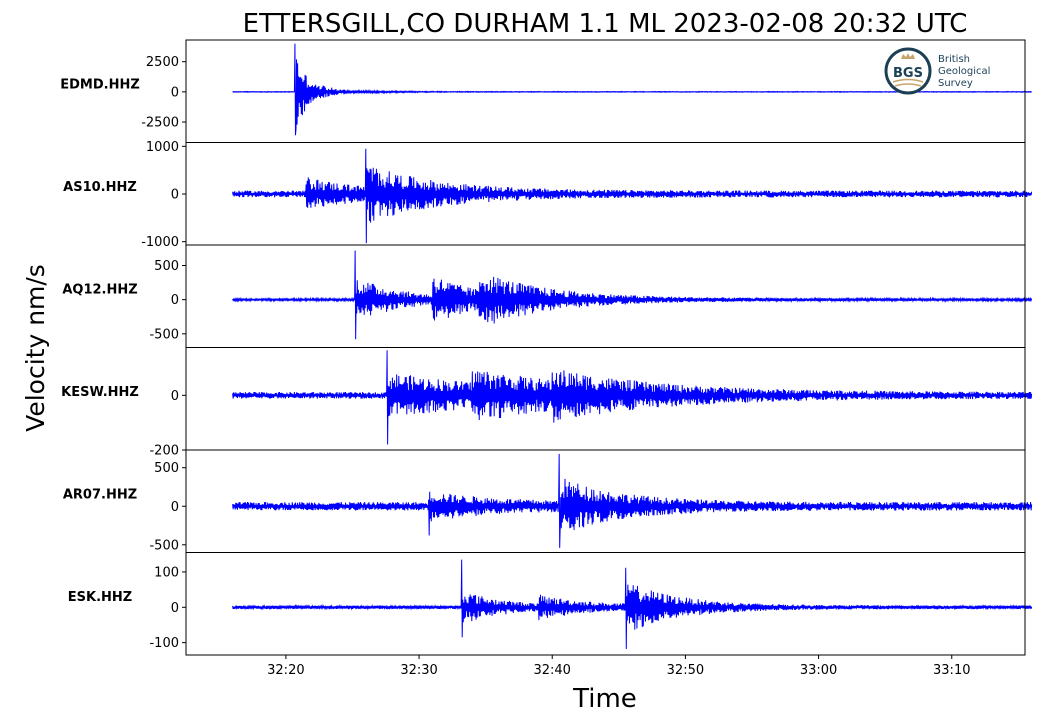  I want to click on bgs-logo-line-2: Geological, so click(964, 71).